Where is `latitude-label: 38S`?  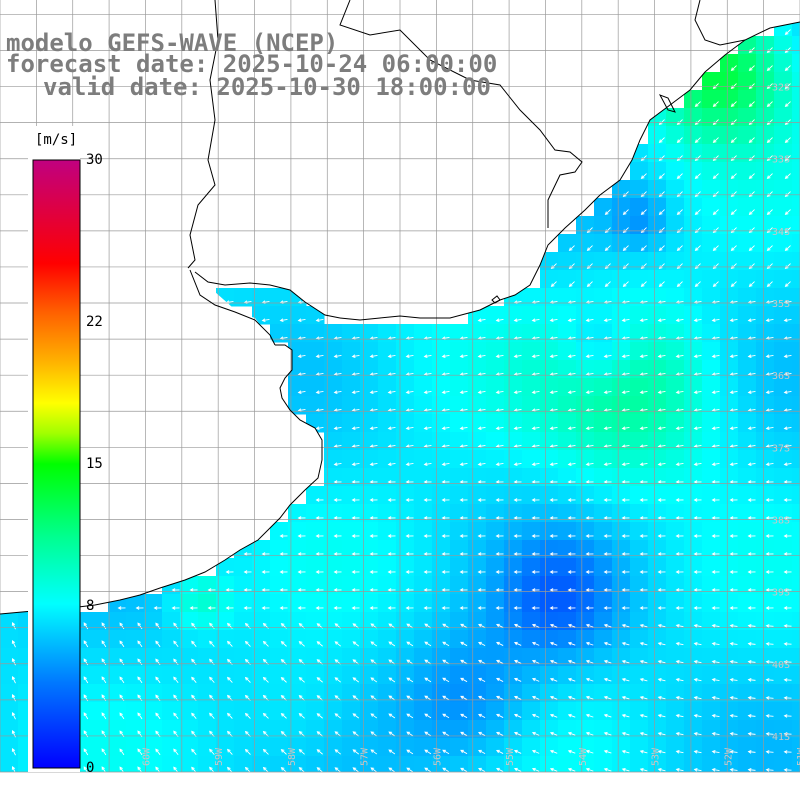 latitude-label: 38S is located at coordinates (781, 520).